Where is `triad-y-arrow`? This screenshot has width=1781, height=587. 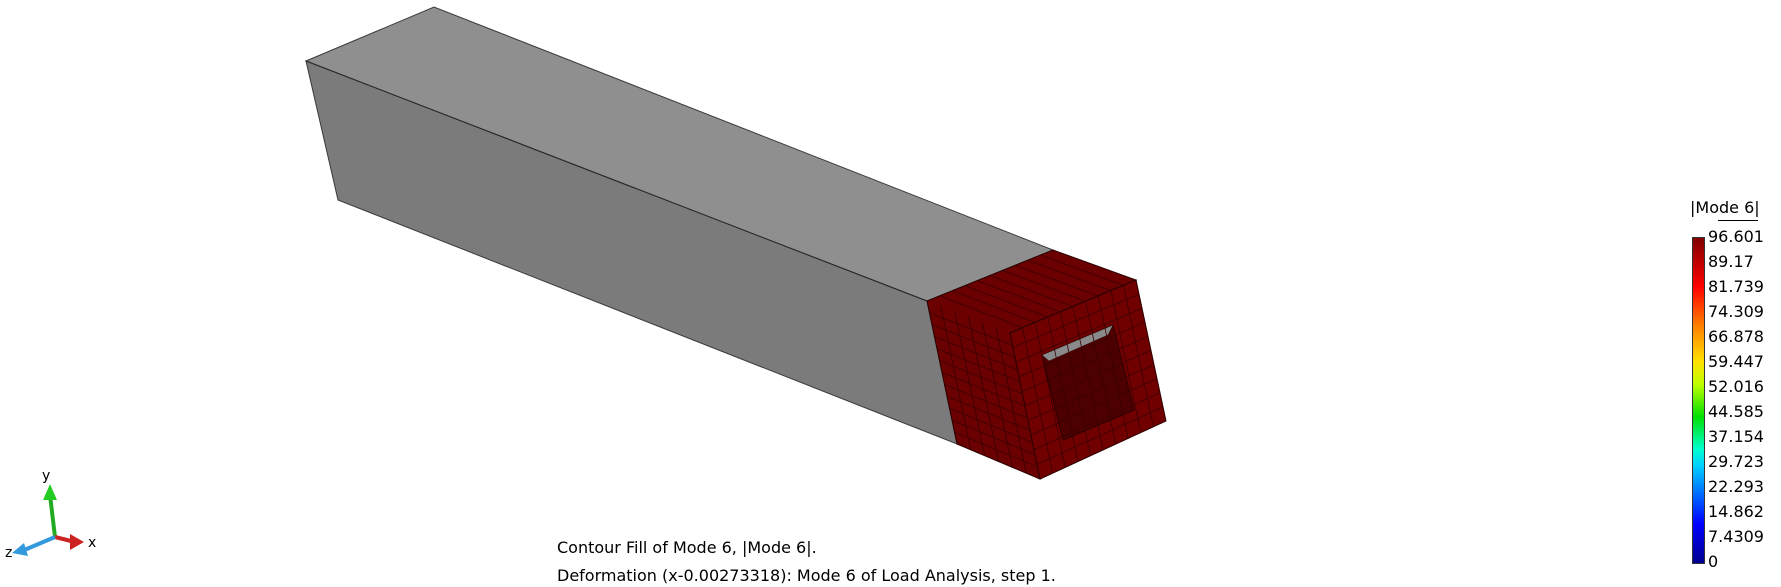
triad-y-arrow is located at coordinates (50, 492).